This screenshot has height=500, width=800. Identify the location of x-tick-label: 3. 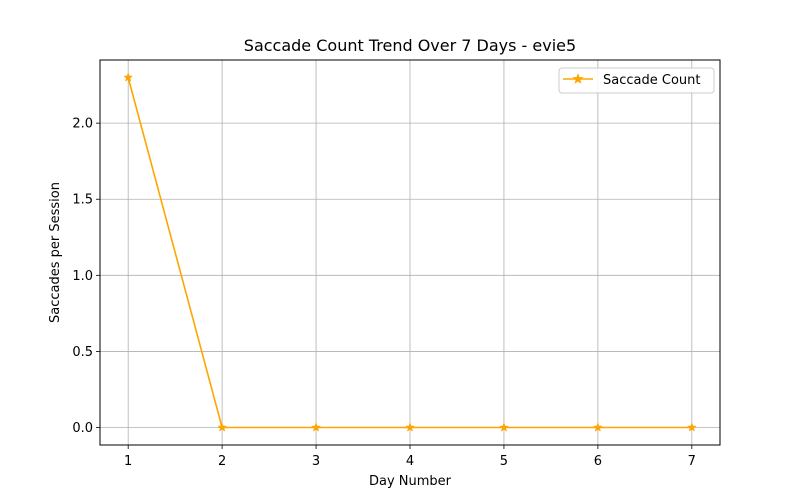
(316, 461).